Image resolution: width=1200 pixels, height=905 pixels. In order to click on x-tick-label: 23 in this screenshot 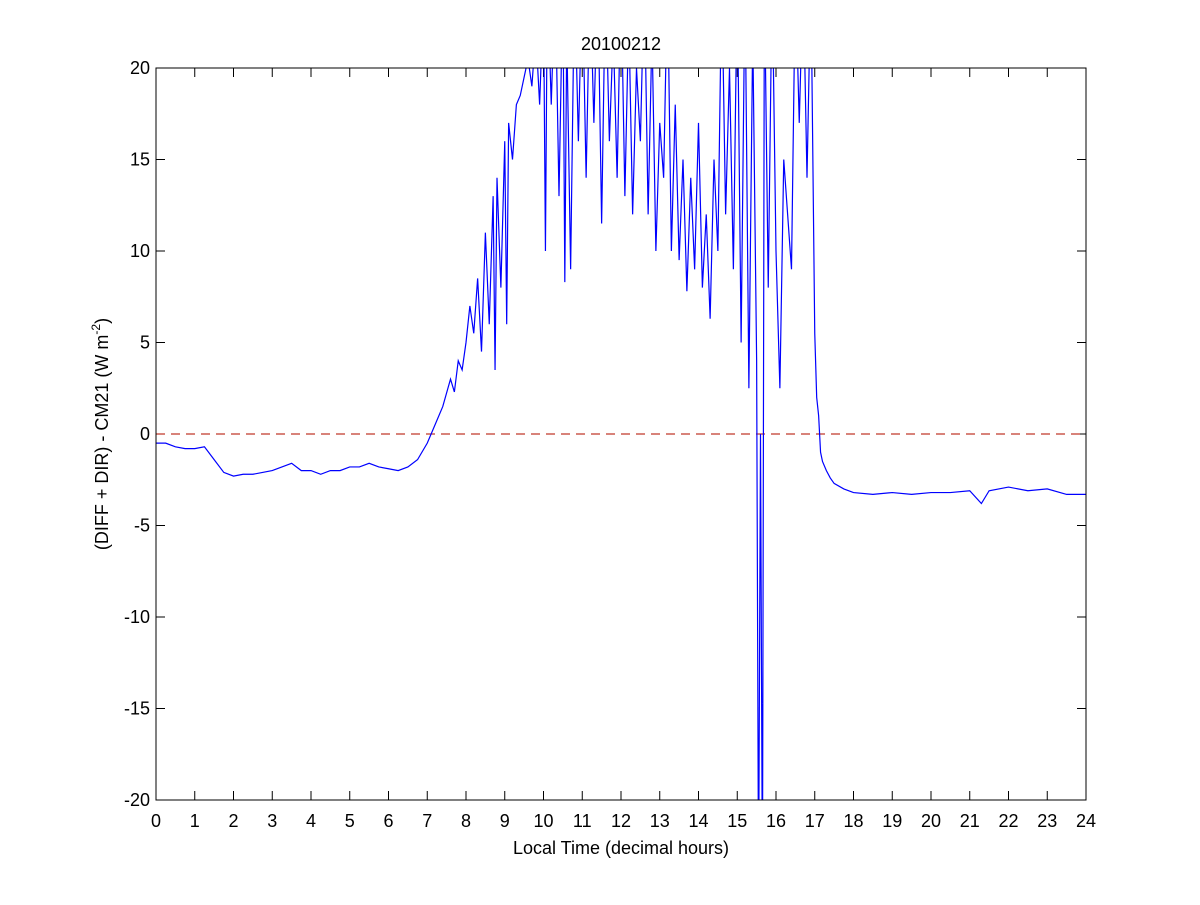, I will do `click(1047, 821)`.